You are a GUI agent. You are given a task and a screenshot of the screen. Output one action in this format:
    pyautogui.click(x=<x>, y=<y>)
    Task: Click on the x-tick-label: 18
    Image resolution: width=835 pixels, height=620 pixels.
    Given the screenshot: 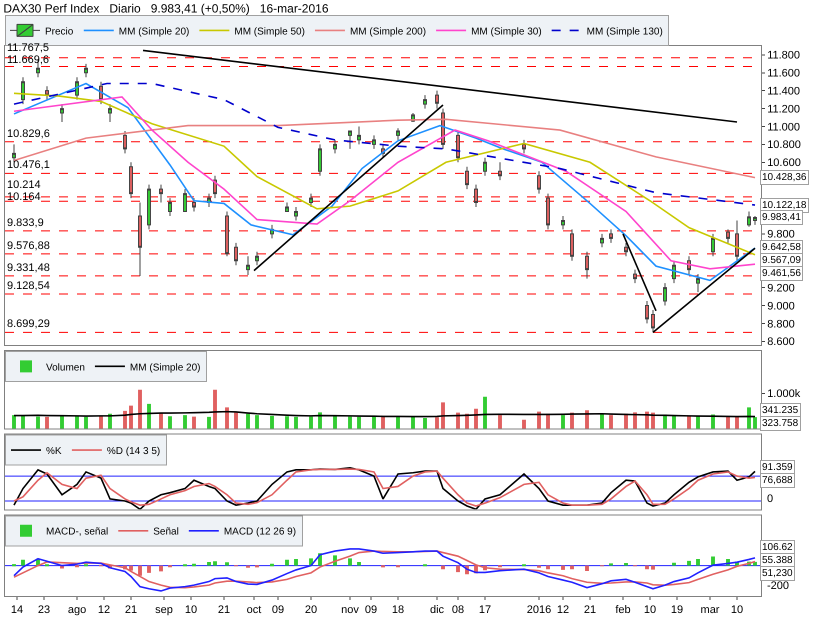 What is the action you would take?
    pyautogui.click(x=398, y=610)
    